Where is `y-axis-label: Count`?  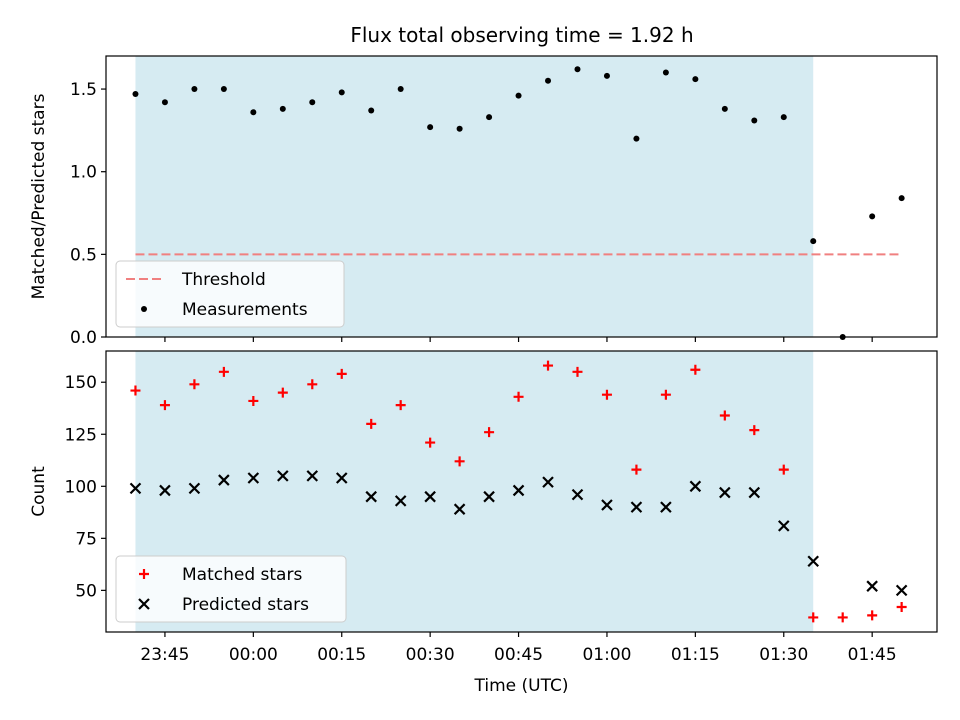
y-axis-label: Count is located at coordinates (39, 491).